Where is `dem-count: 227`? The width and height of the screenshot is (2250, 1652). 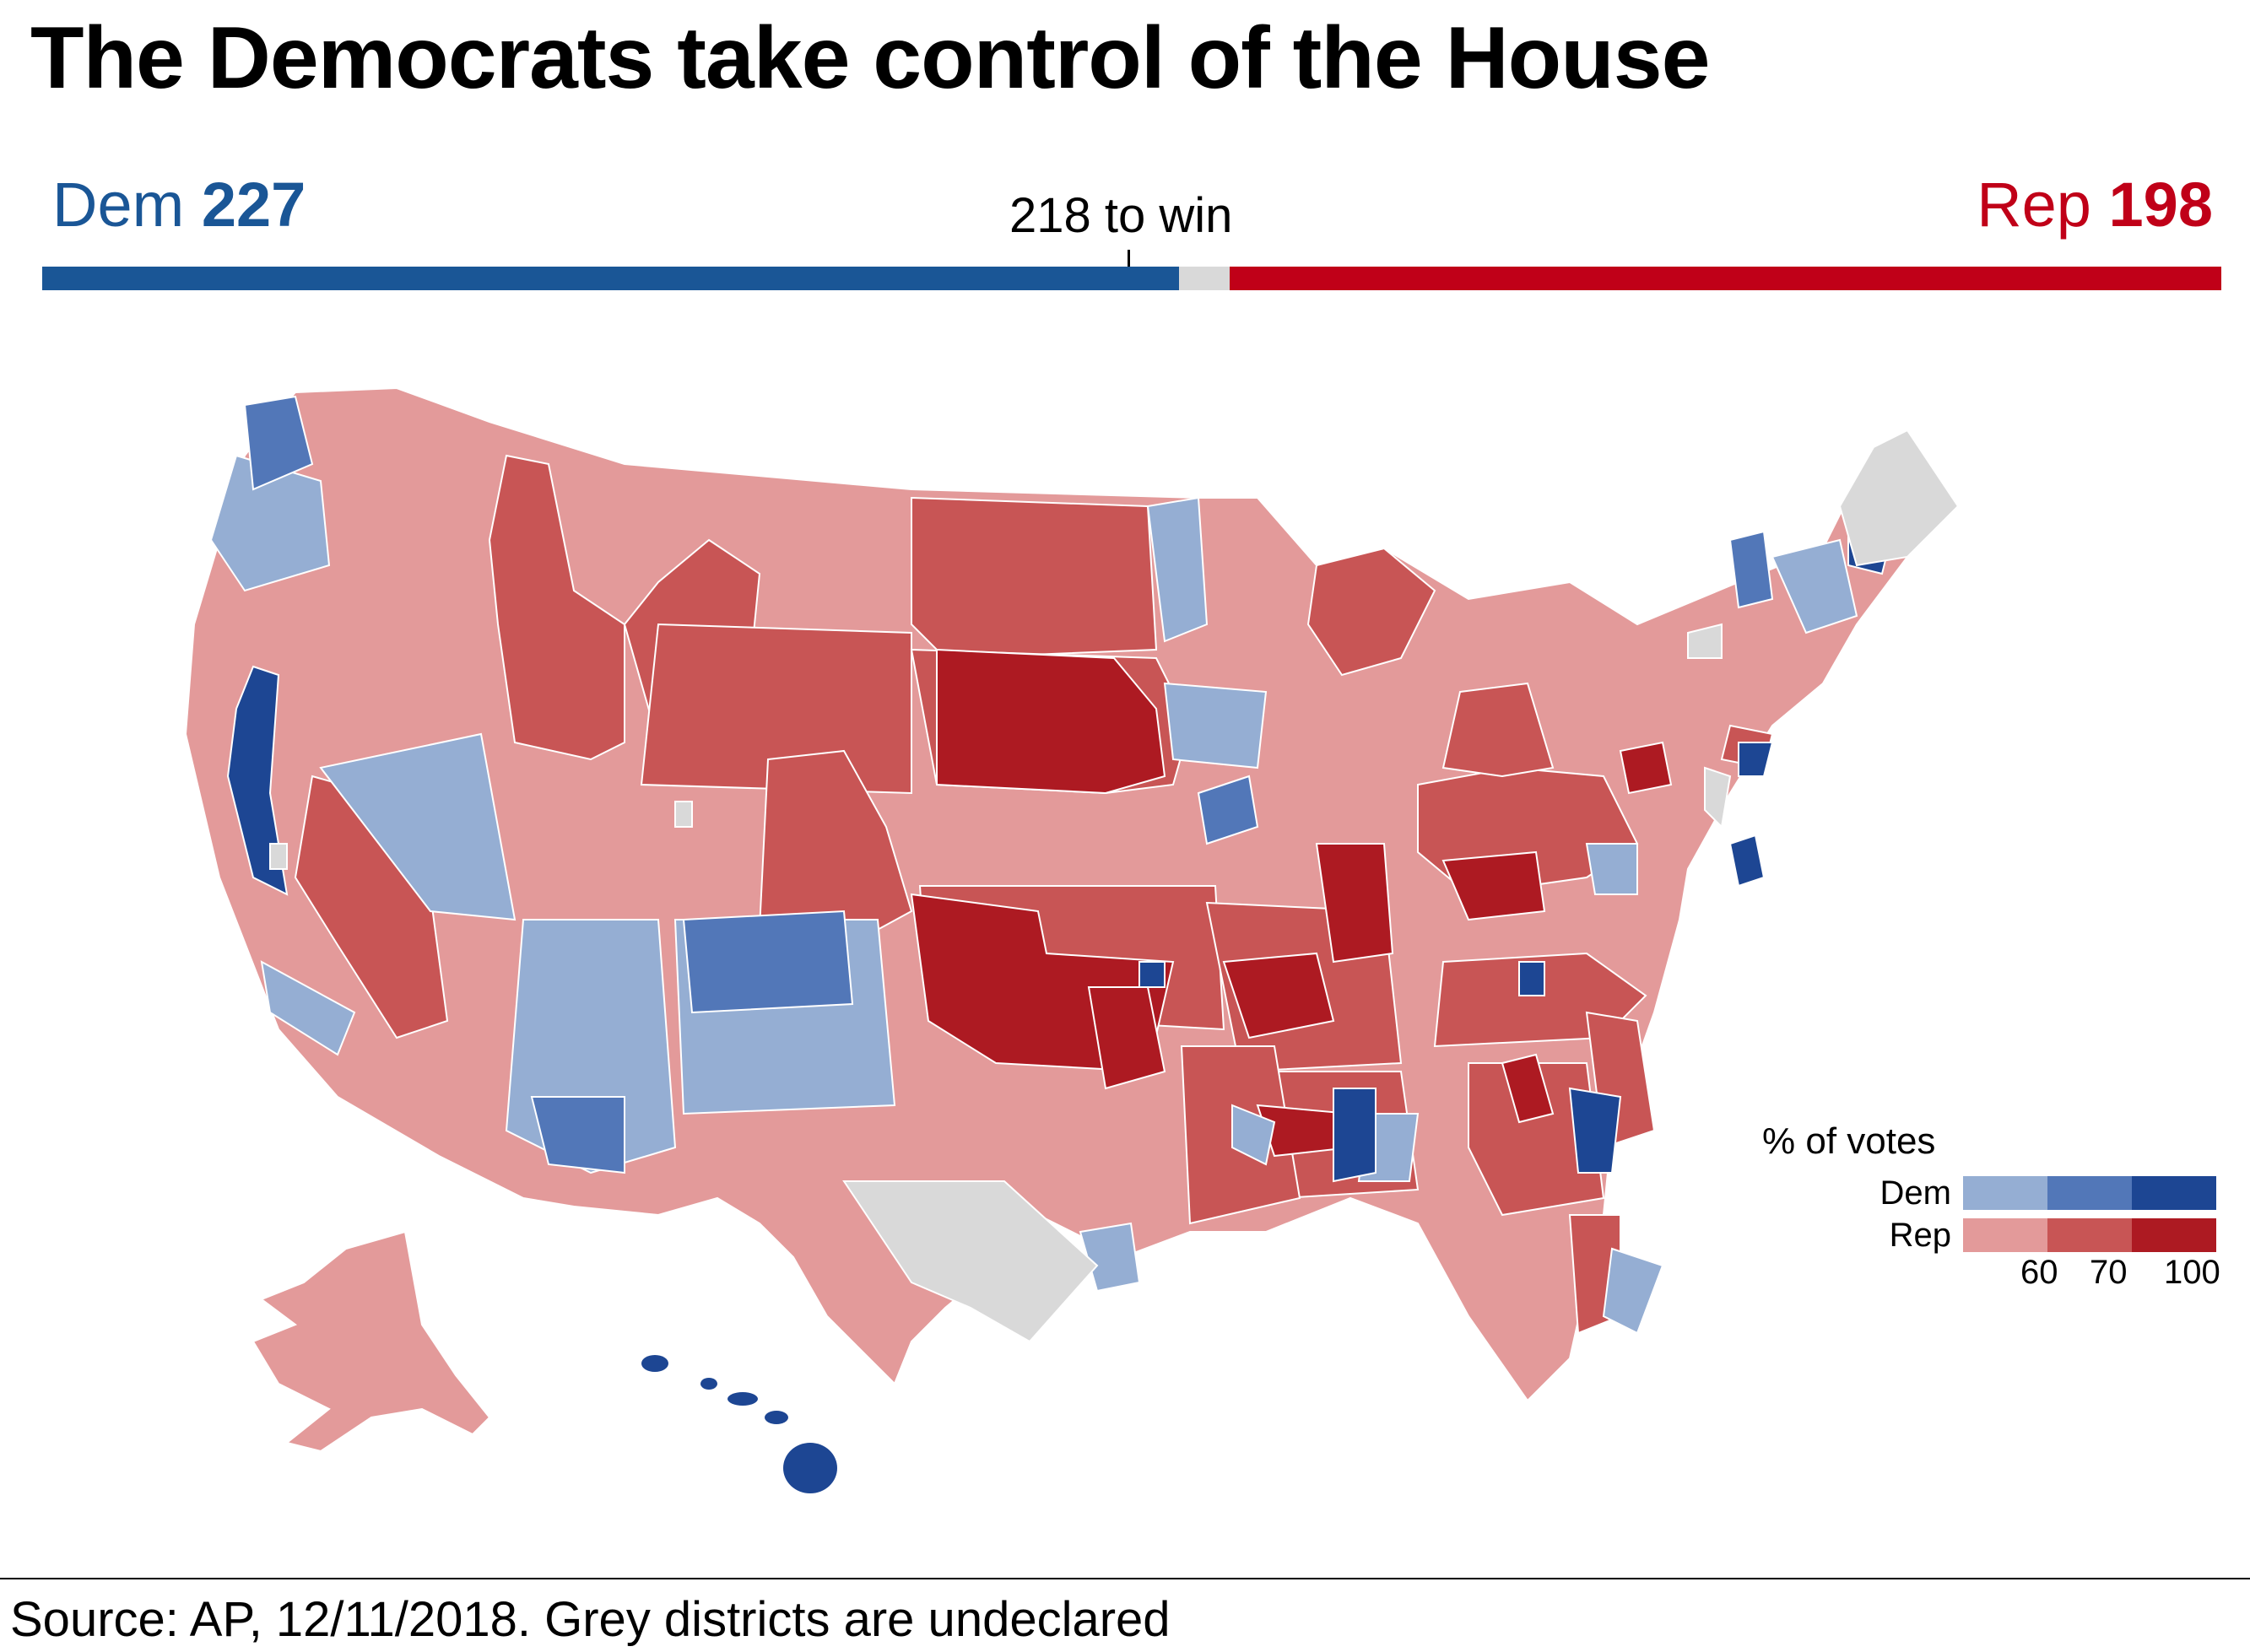 dem-count: 227 is located at coordinates (253, 205).